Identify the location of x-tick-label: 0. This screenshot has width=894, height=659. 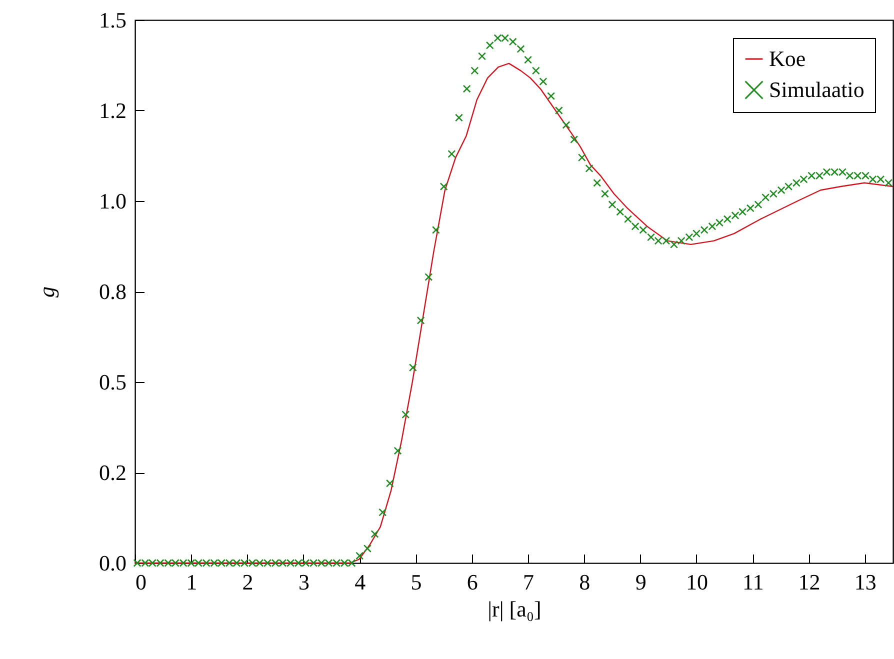
(141, 582).